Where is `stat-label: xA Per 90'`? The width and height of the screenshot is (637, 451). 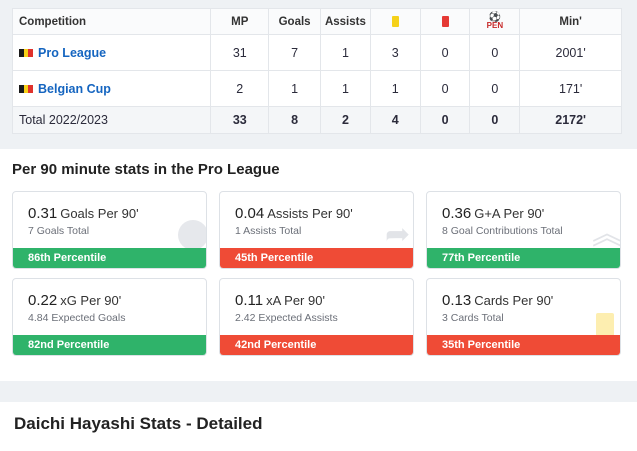
stat-label: xA Per 90' is located at coordinates (295, 300).